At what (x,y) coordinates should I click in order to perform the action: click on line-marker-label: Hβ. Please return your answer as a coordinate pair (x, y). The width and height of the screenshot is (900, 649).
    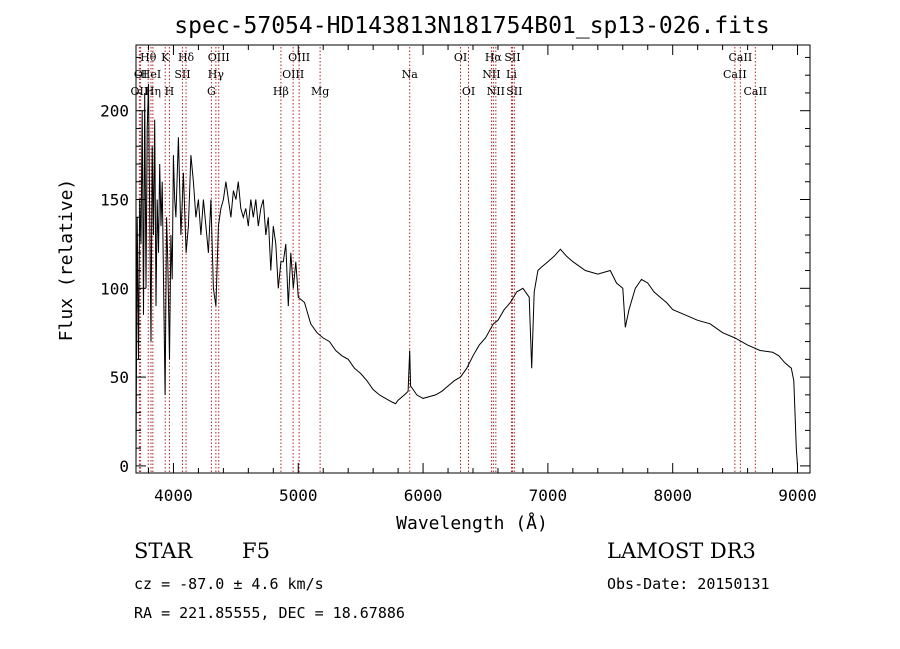
    Looking at the image, I should click on (281, 91).